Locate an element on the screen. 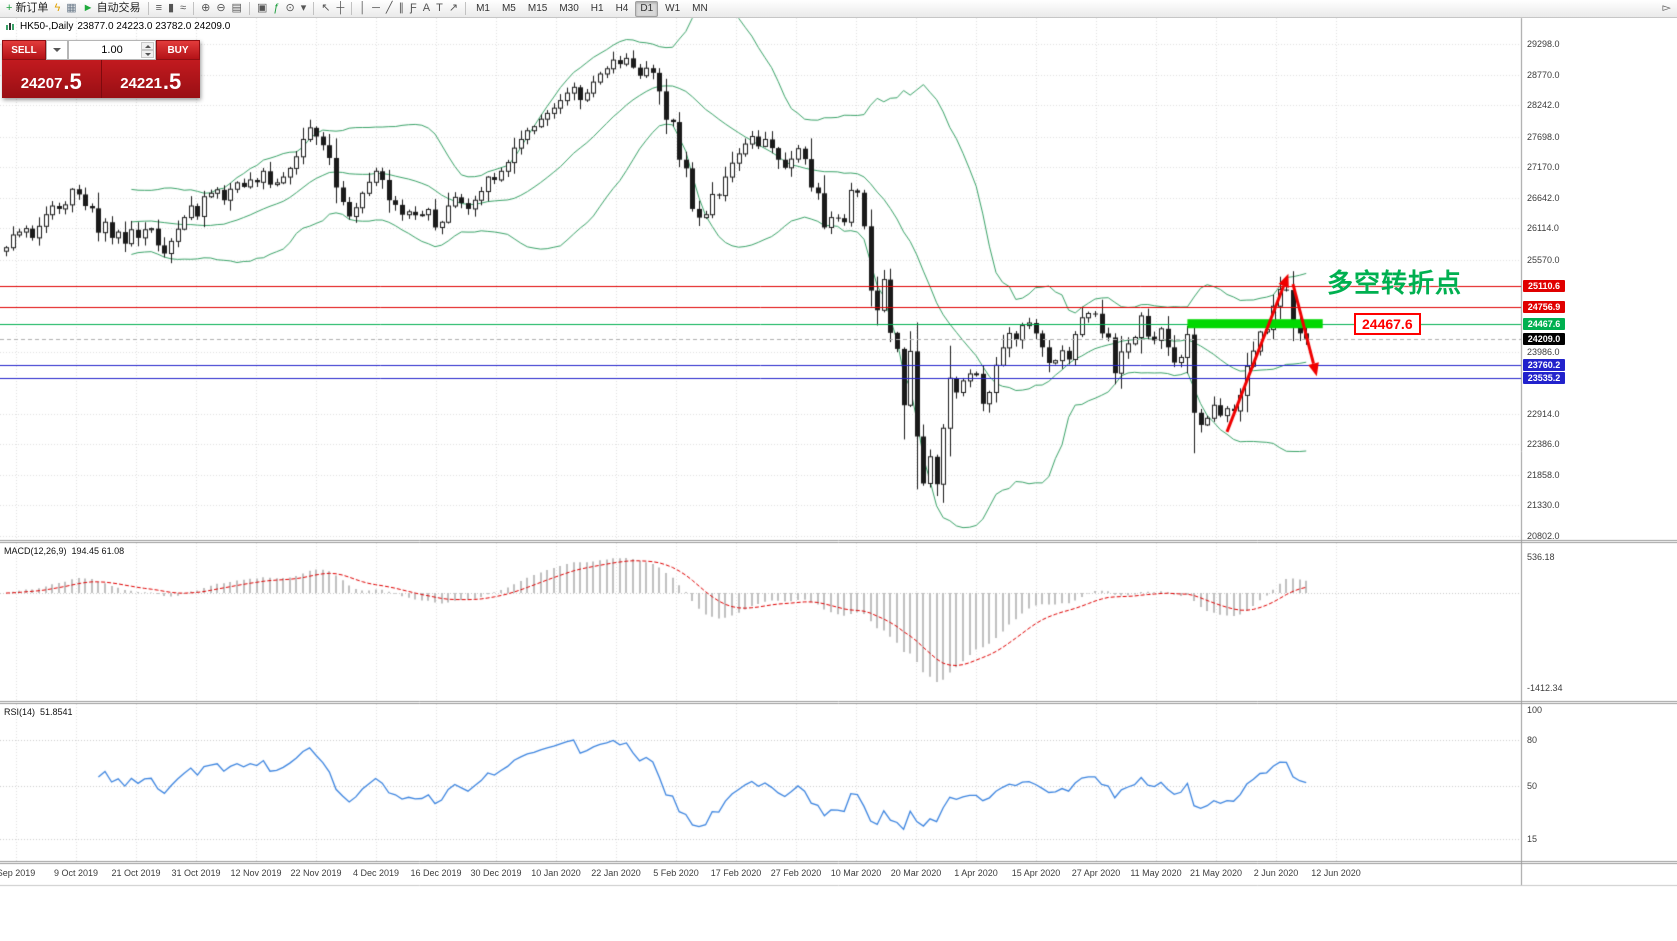 The height and width of the screenshot is (941, 1677). volume-input: 1.00 is located at coordinates (112, 50).